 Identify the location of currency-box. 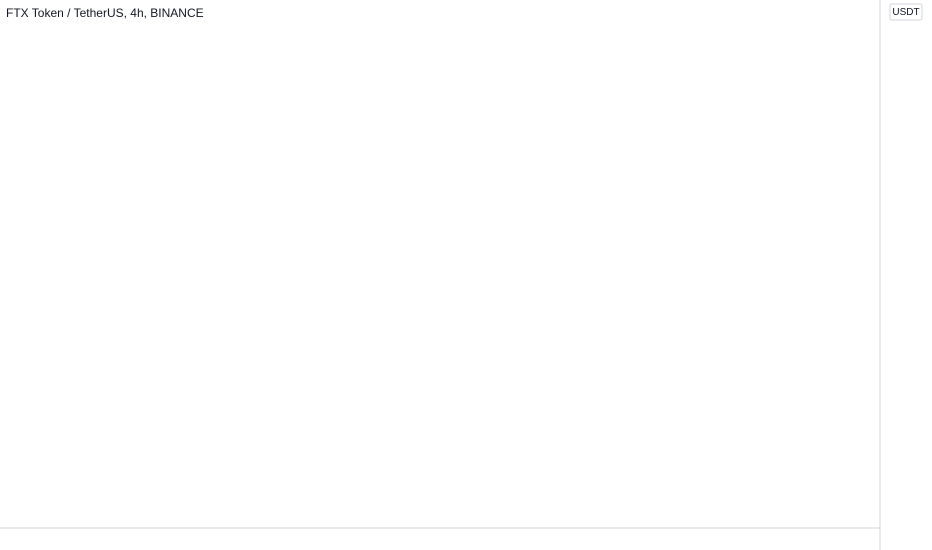
(906, 12).